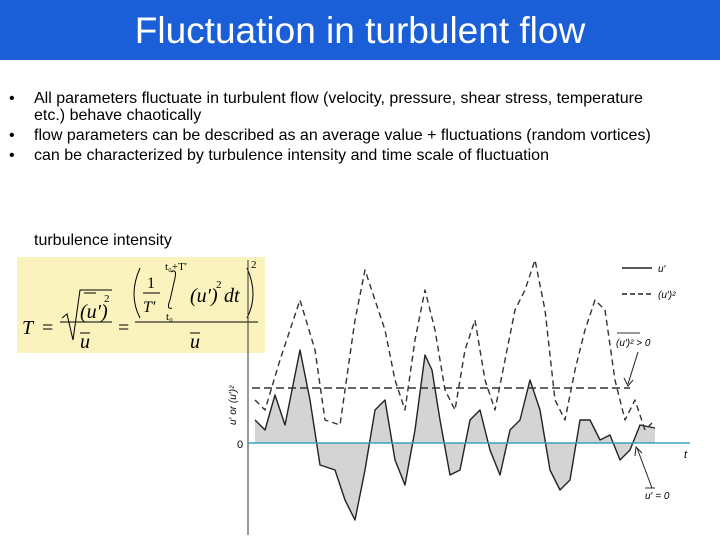 Image resolution: width=720 pixels, height=540 pixels. What do you see at coordinates (171, 289) in the screenshot?
I see `integral-sign` at bounding box center [171, 289].